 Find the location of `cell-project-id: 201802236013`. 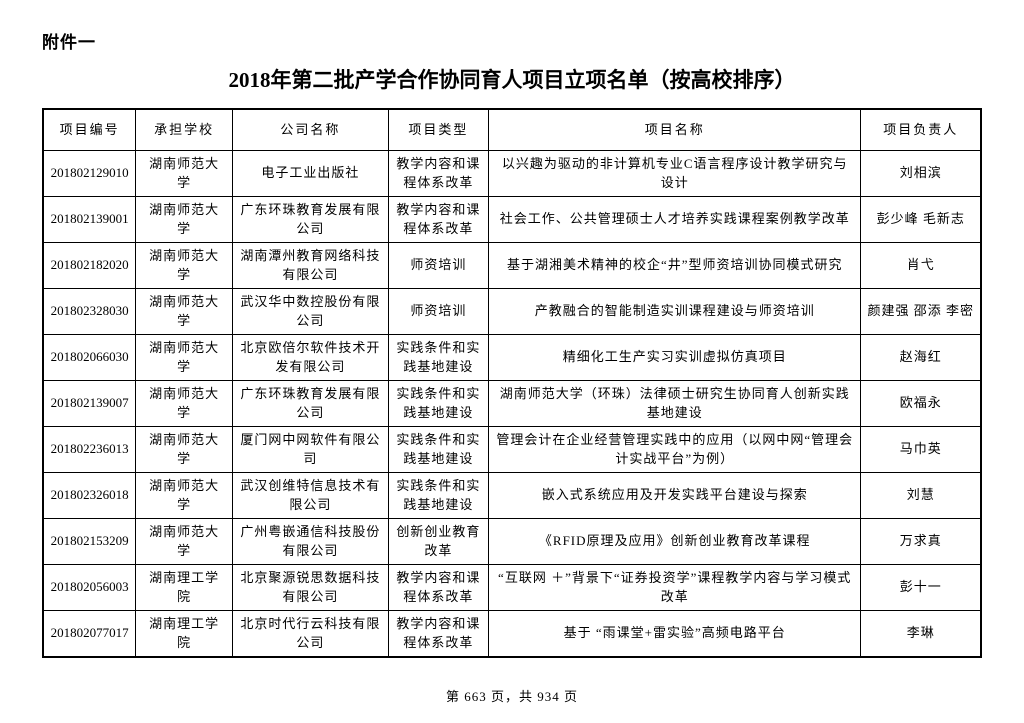

cell-project-id: 201802236013 is located at coordinates (89, 449).